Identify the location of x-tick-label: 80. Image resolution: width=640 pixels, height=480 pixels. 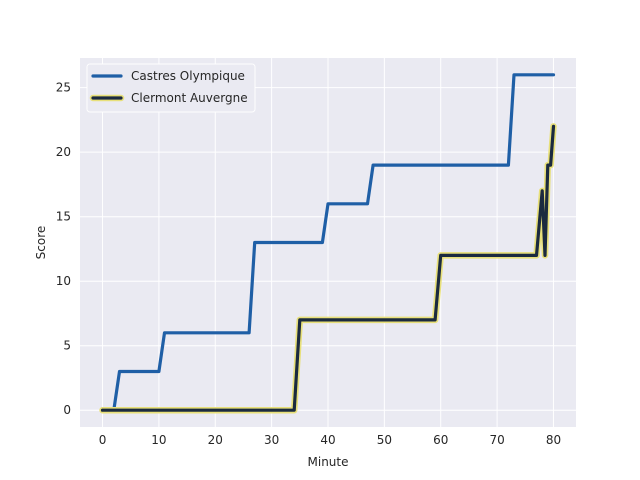
(553, 440).